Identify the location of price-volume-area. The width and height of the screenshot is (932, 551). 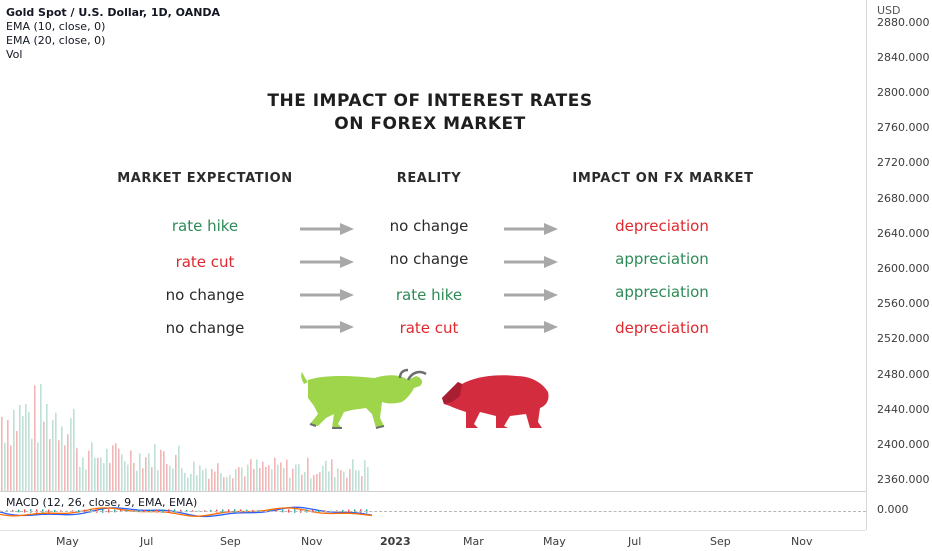
(186, 451).